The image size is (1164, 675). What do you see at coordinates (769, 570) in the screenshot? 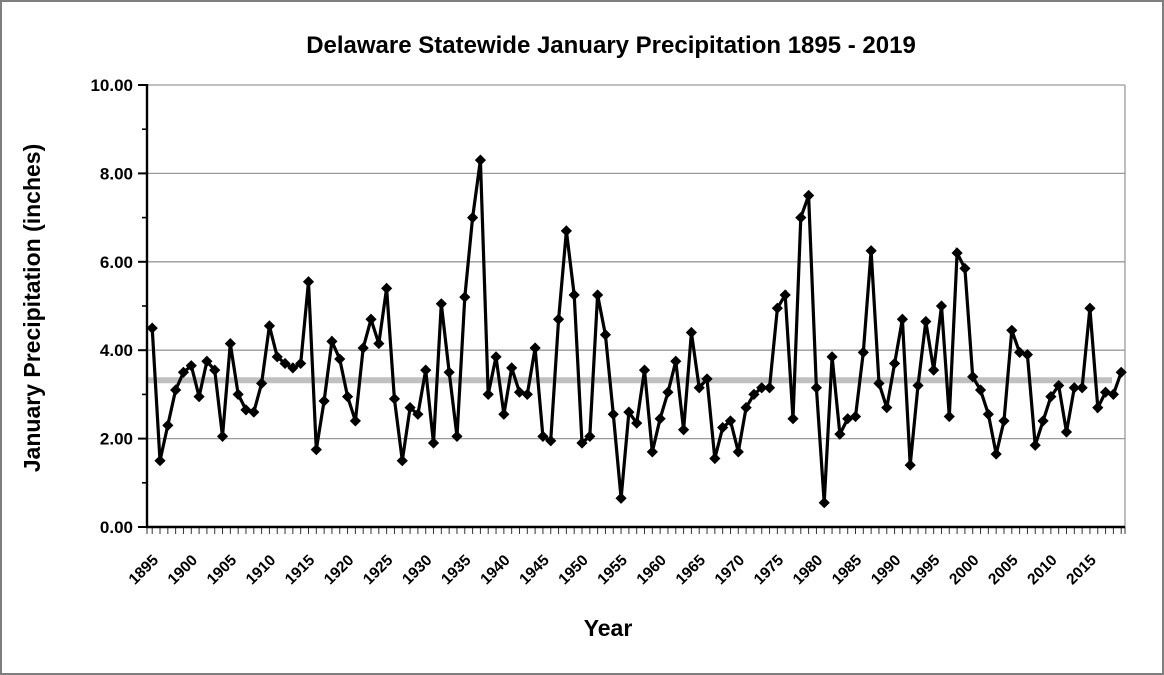
I see `x-tick-label: 1975` at bounding box center [769, 570].